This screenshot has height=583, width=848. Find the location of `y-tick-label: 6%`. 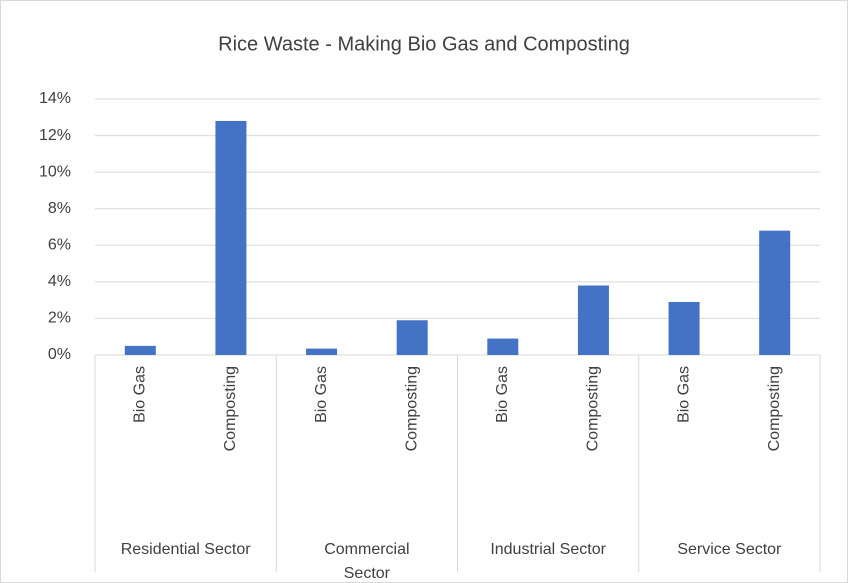

y-tick-label: 6% is located at coordinates (59, 245).